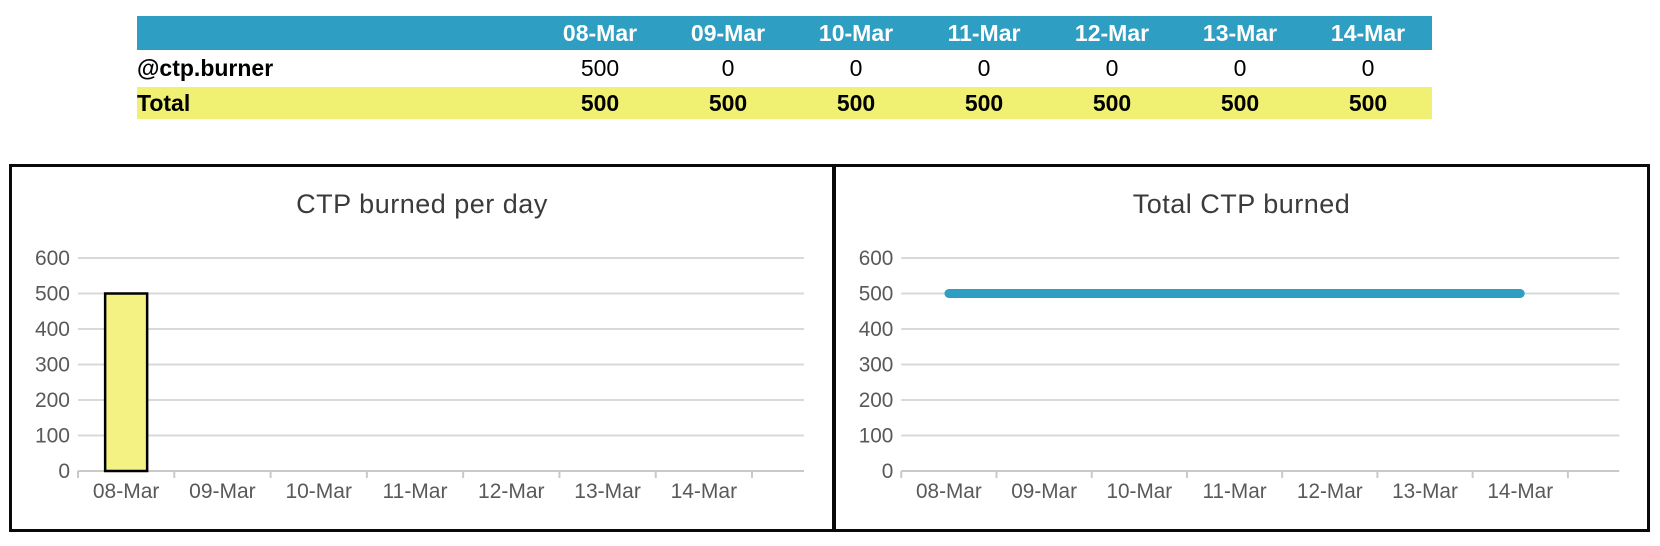  Describe the element at coordinates (126, 382) in the screenshot. I see `bar-series-point` at that location.